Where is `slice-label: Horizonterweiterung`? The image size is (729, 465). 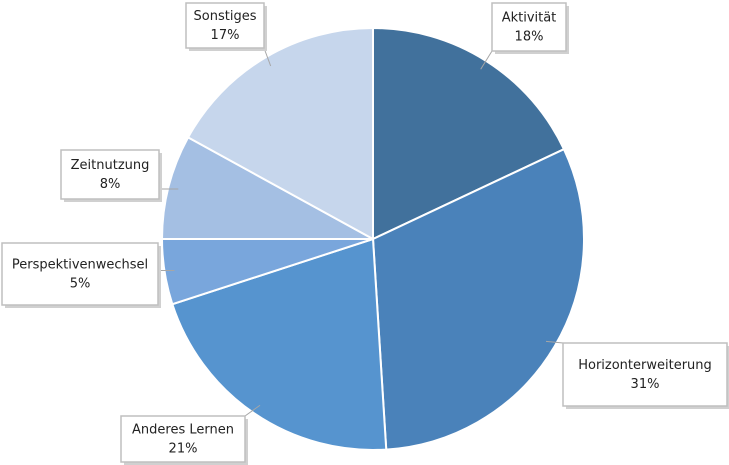
slice-label: Horizonterweiterung is located at coordinates (645, 365).